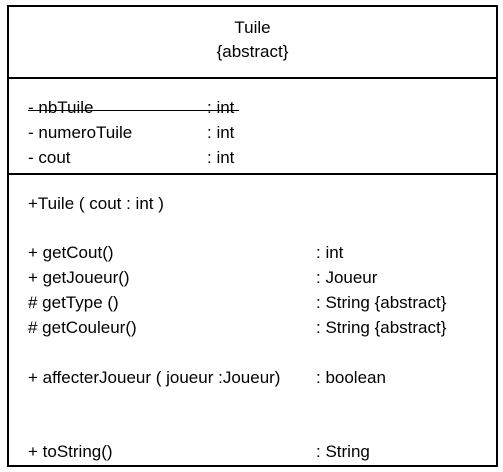 This screenshot has height=472, width=503. What do you see at coordinates (133, 110) in the screenshot?
I see `static-attribute-underline` at bounding box center [133, 110].